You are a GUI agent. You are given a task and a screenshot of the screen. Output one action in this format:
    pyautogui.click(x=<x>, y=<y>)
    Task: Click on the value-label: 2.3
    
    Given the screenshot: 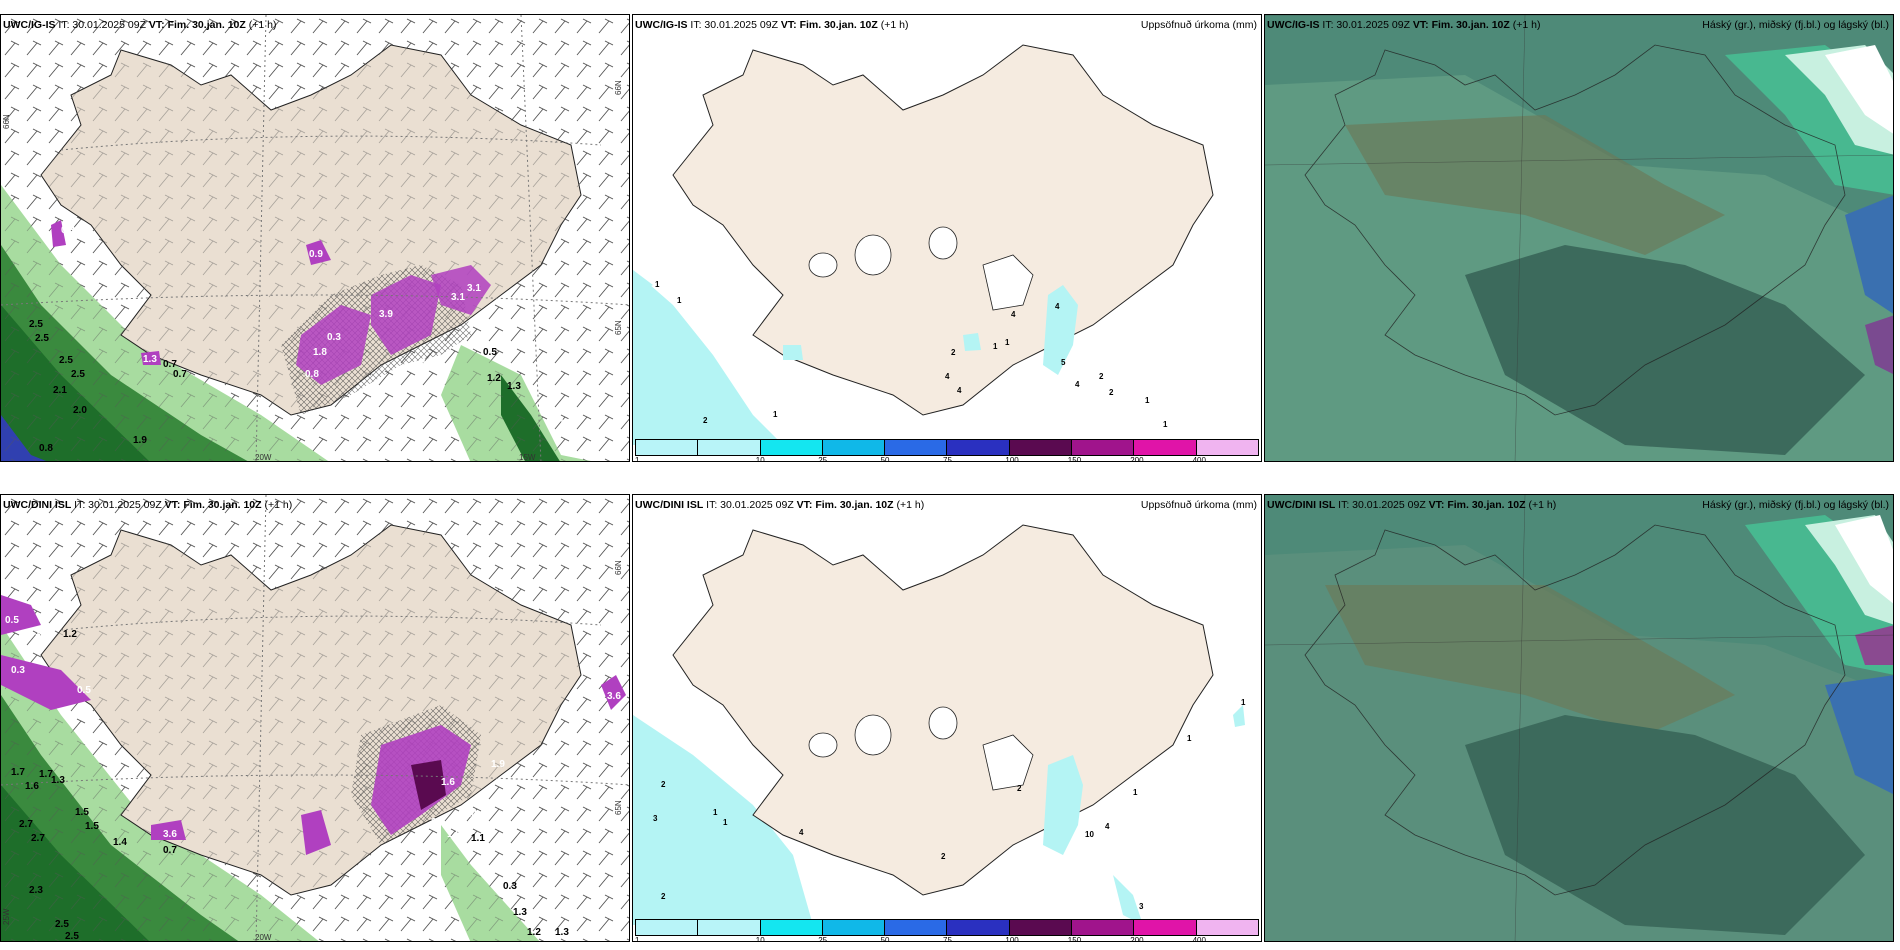 What is the action you would take?
    pyautogui.click(x=36, y=890)
    